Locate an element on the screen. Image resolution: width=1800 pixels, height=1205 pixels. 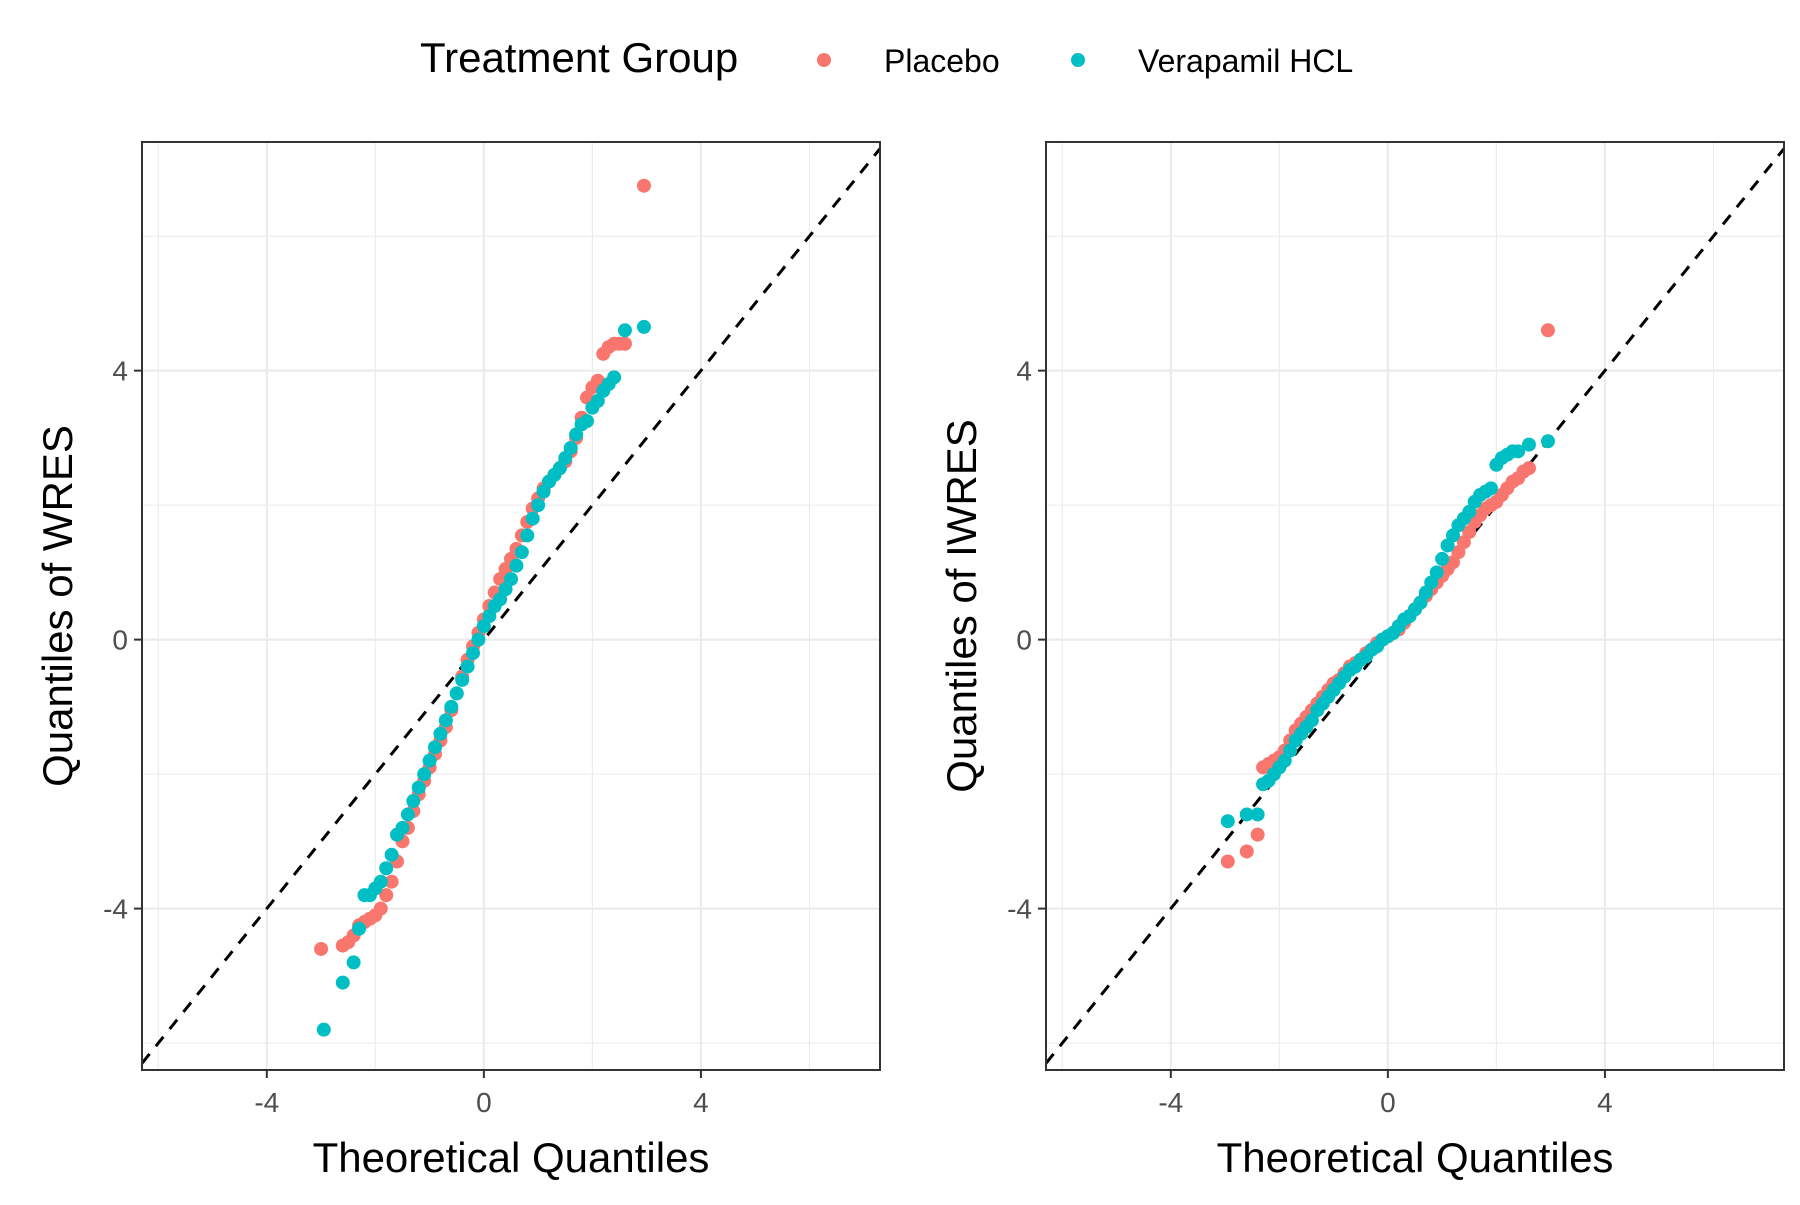
legend-key-verapamil is located at coordinates (1078, 60).